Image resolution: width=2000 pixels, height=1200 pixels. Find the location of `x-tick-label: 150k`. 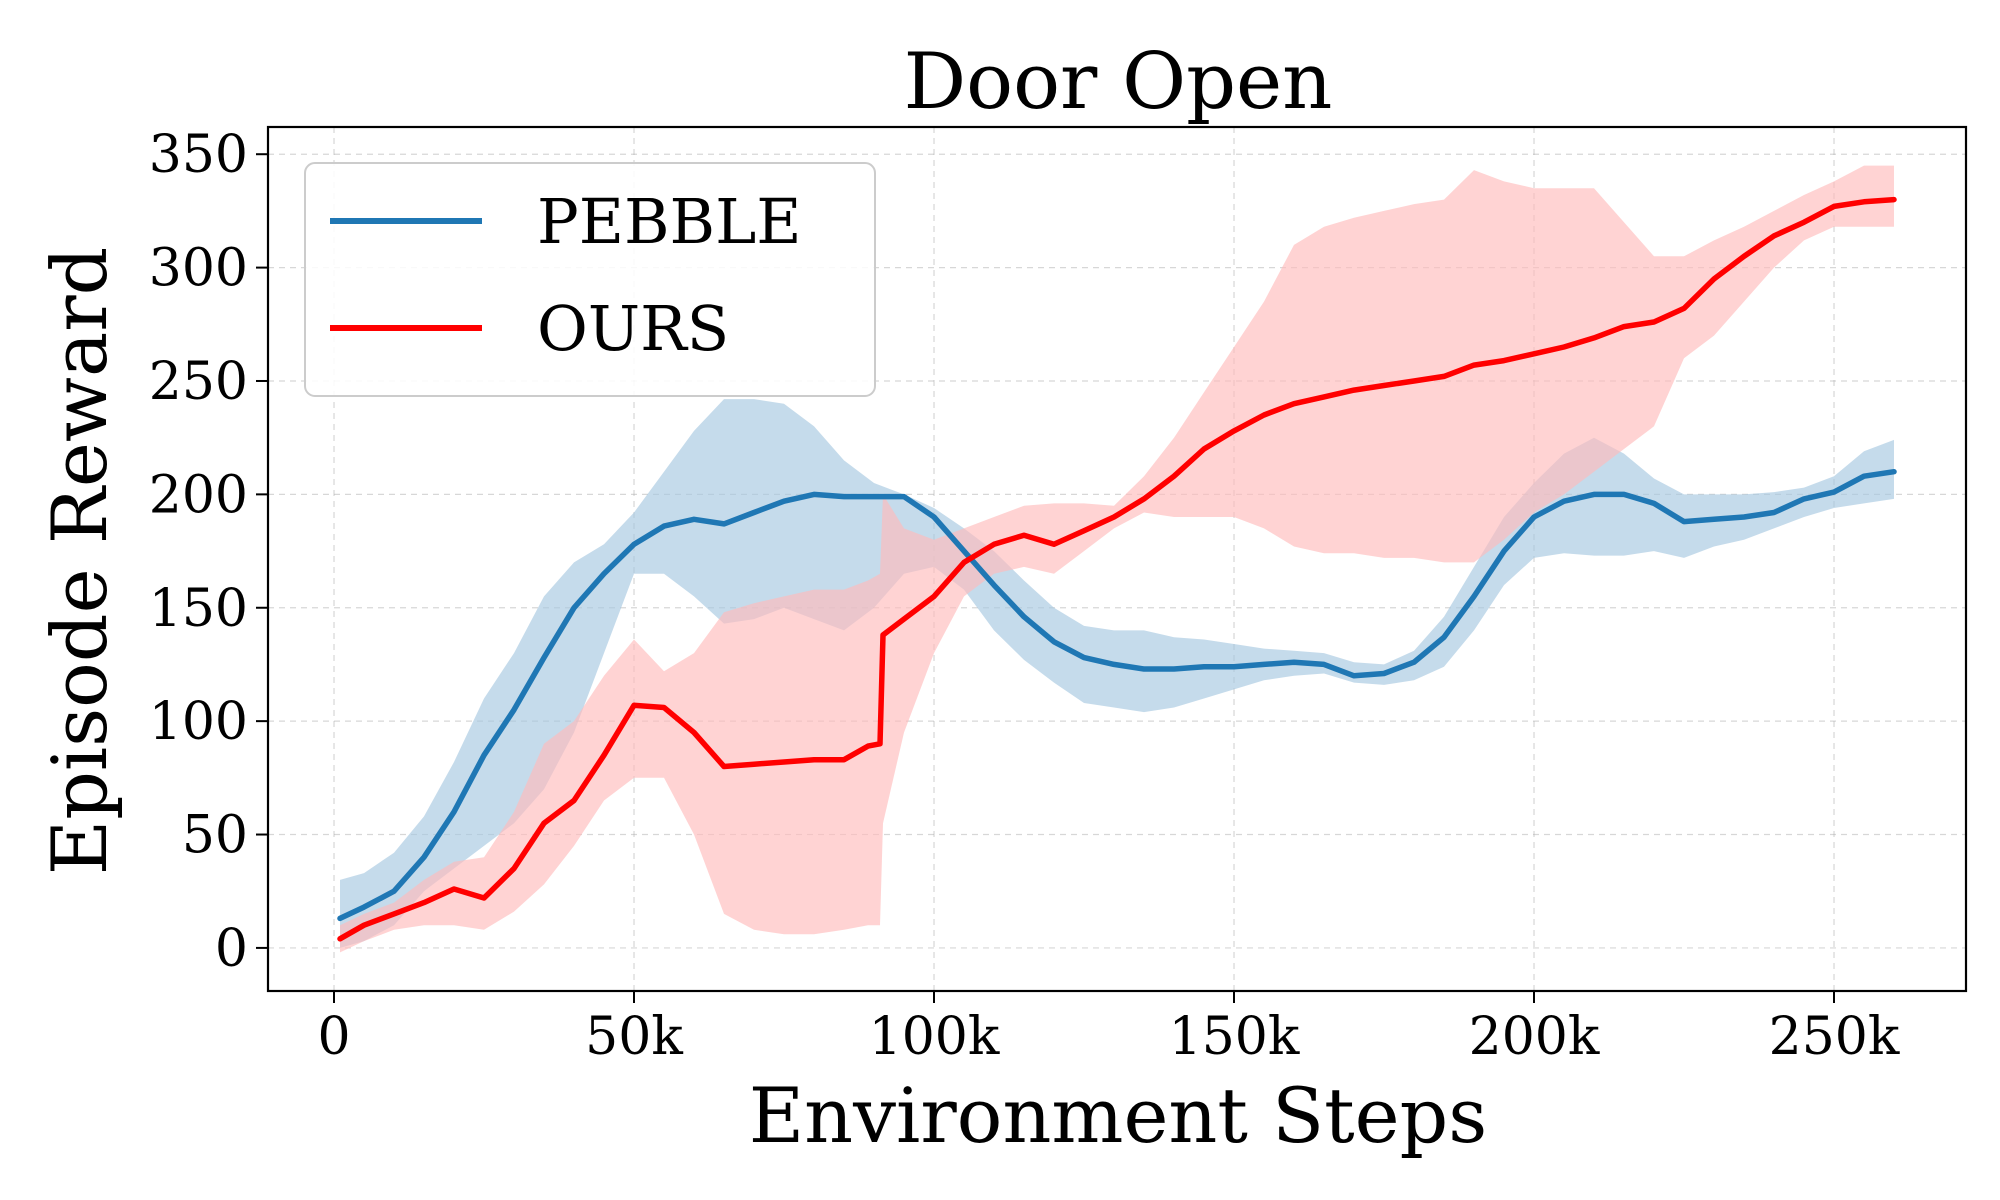

x-tick-label: 150k is located at coordinates (1234, 1037).